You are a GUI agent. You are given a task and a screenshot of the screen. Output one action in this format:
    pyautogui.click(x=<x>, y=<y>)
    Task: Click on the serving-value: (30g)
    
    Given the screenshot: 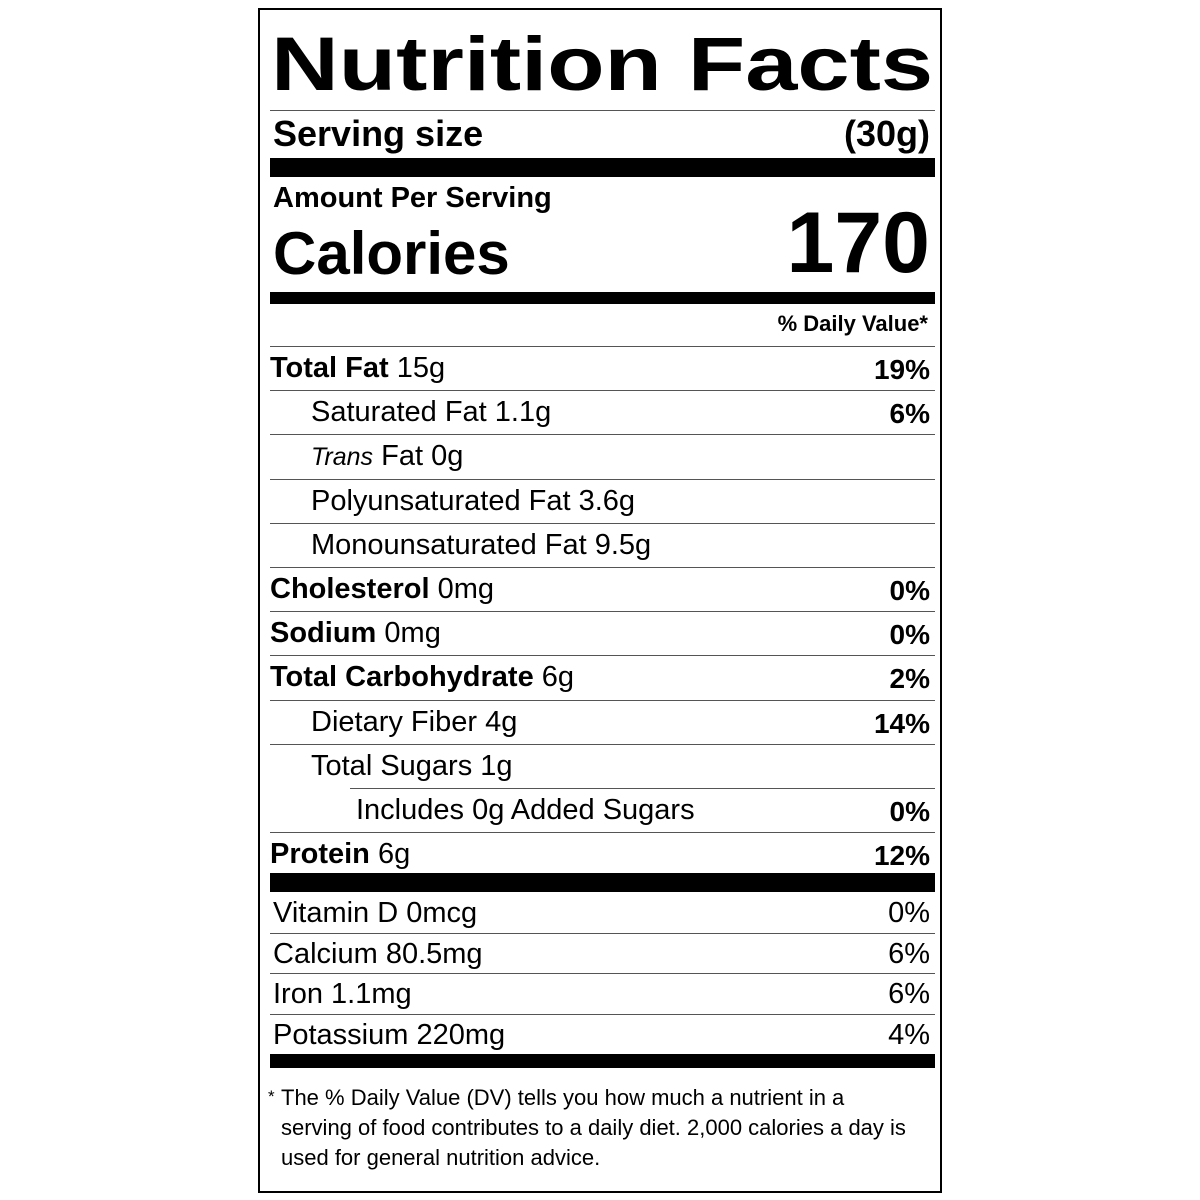 What is the action you would take?
    pyautogui.click(x=886, y=133)
    